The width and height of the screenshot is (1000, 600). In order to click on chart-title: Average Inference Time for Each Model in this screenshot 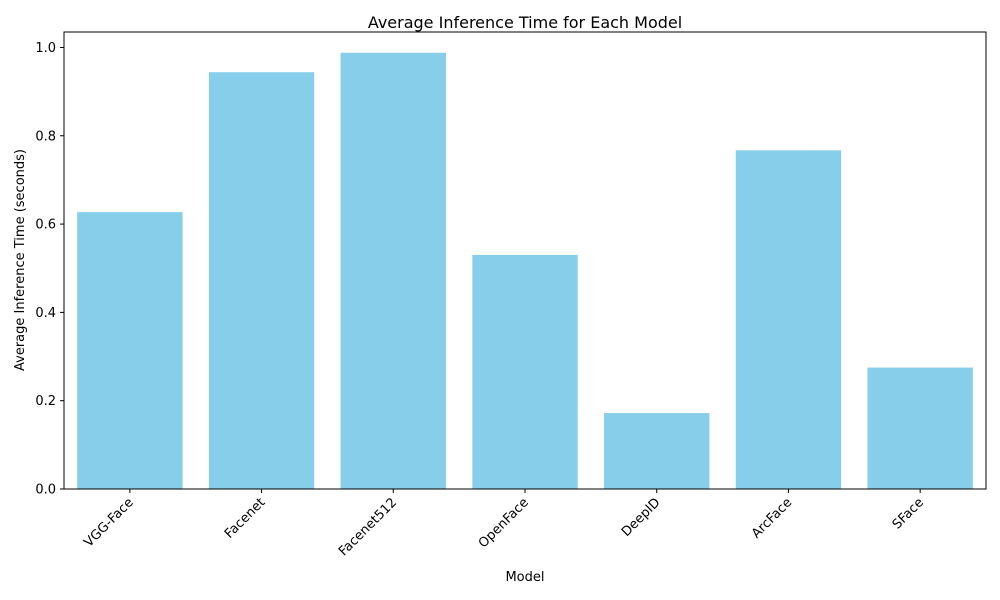, I will do `click(525, 22)`.